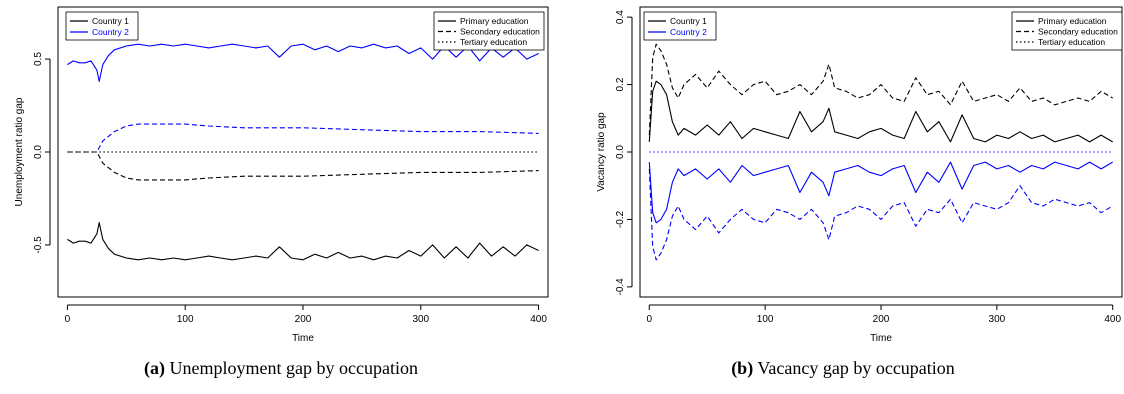  What do you see at coordinates (620, 287) in the screenshot?
I see `y-tick-label: -0.4` at bounding box center [620, 287].